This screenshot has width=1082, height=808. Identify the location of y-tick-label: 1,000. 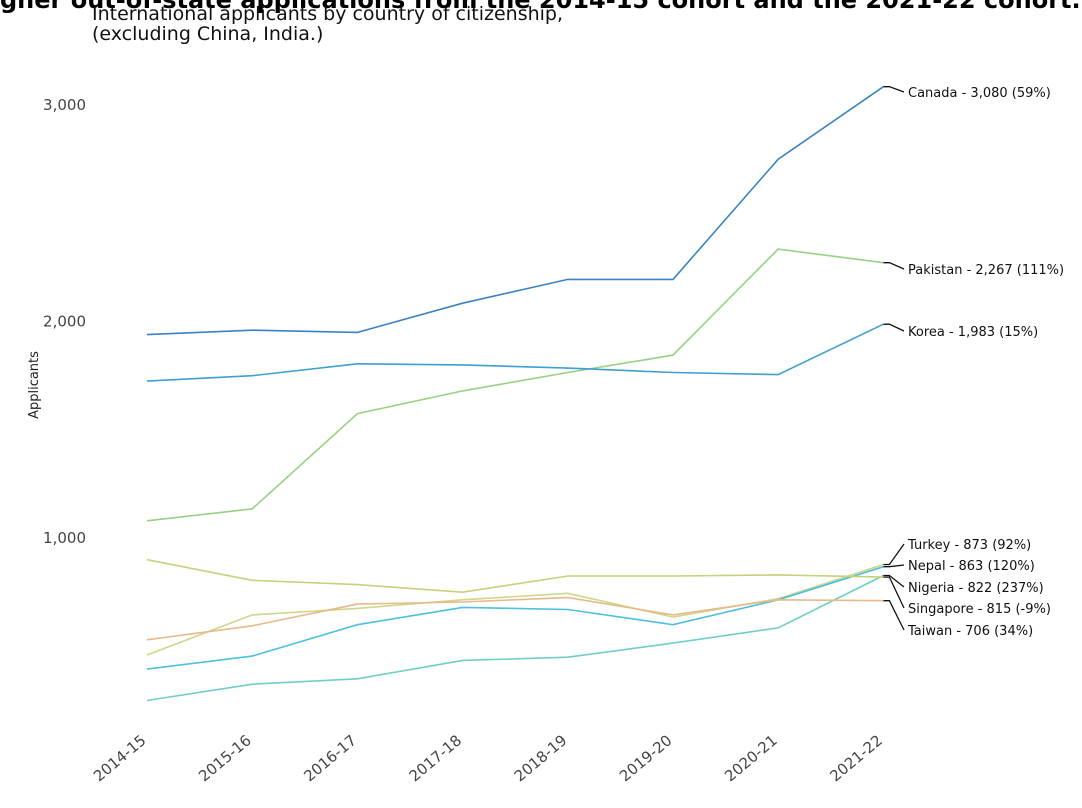
(64, 538).